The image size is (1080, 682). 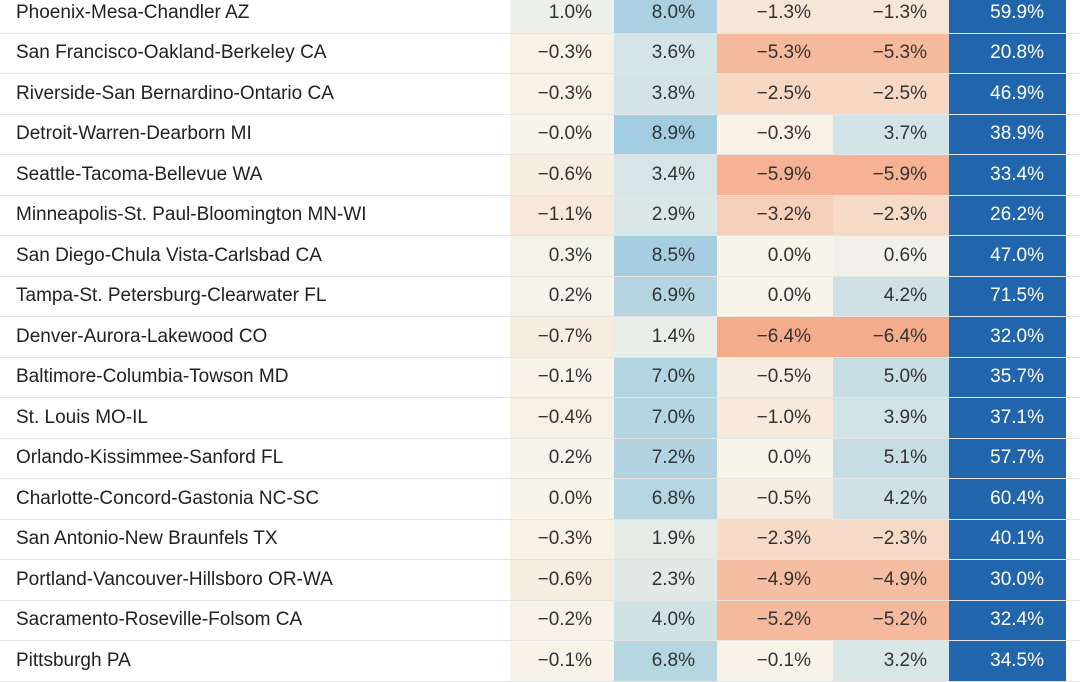 I want to click on value-cell-col4: 0.6%, so click(x=891, y=256).